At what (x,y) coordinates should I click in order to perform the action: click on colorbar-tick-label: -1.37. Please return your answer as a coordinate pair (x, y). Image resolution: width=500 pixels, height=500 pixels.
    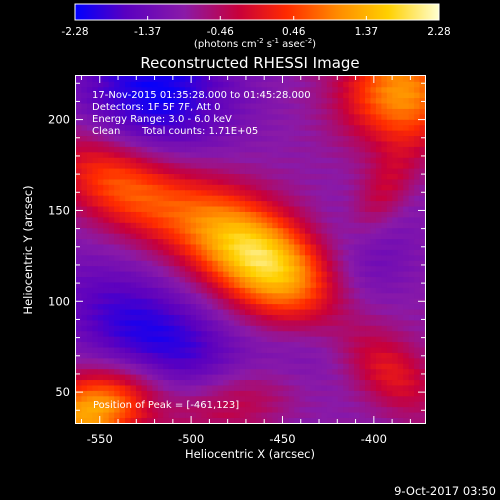
    Looking at the image, I should click on (147, 32).